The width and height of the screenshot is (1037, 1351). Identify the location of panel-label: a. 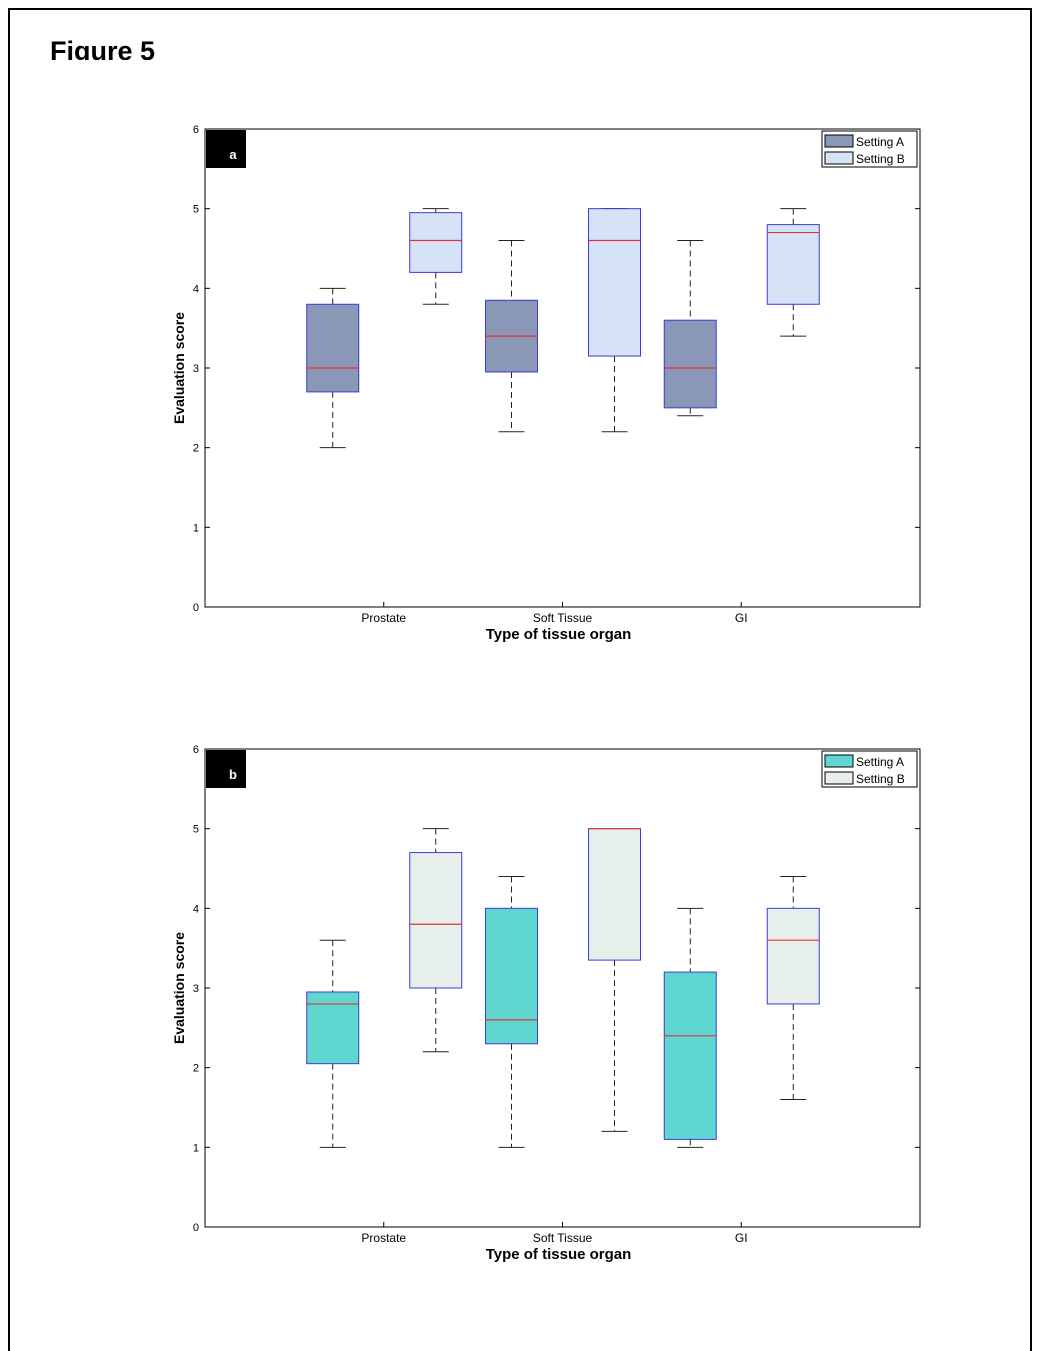
(233, 154).